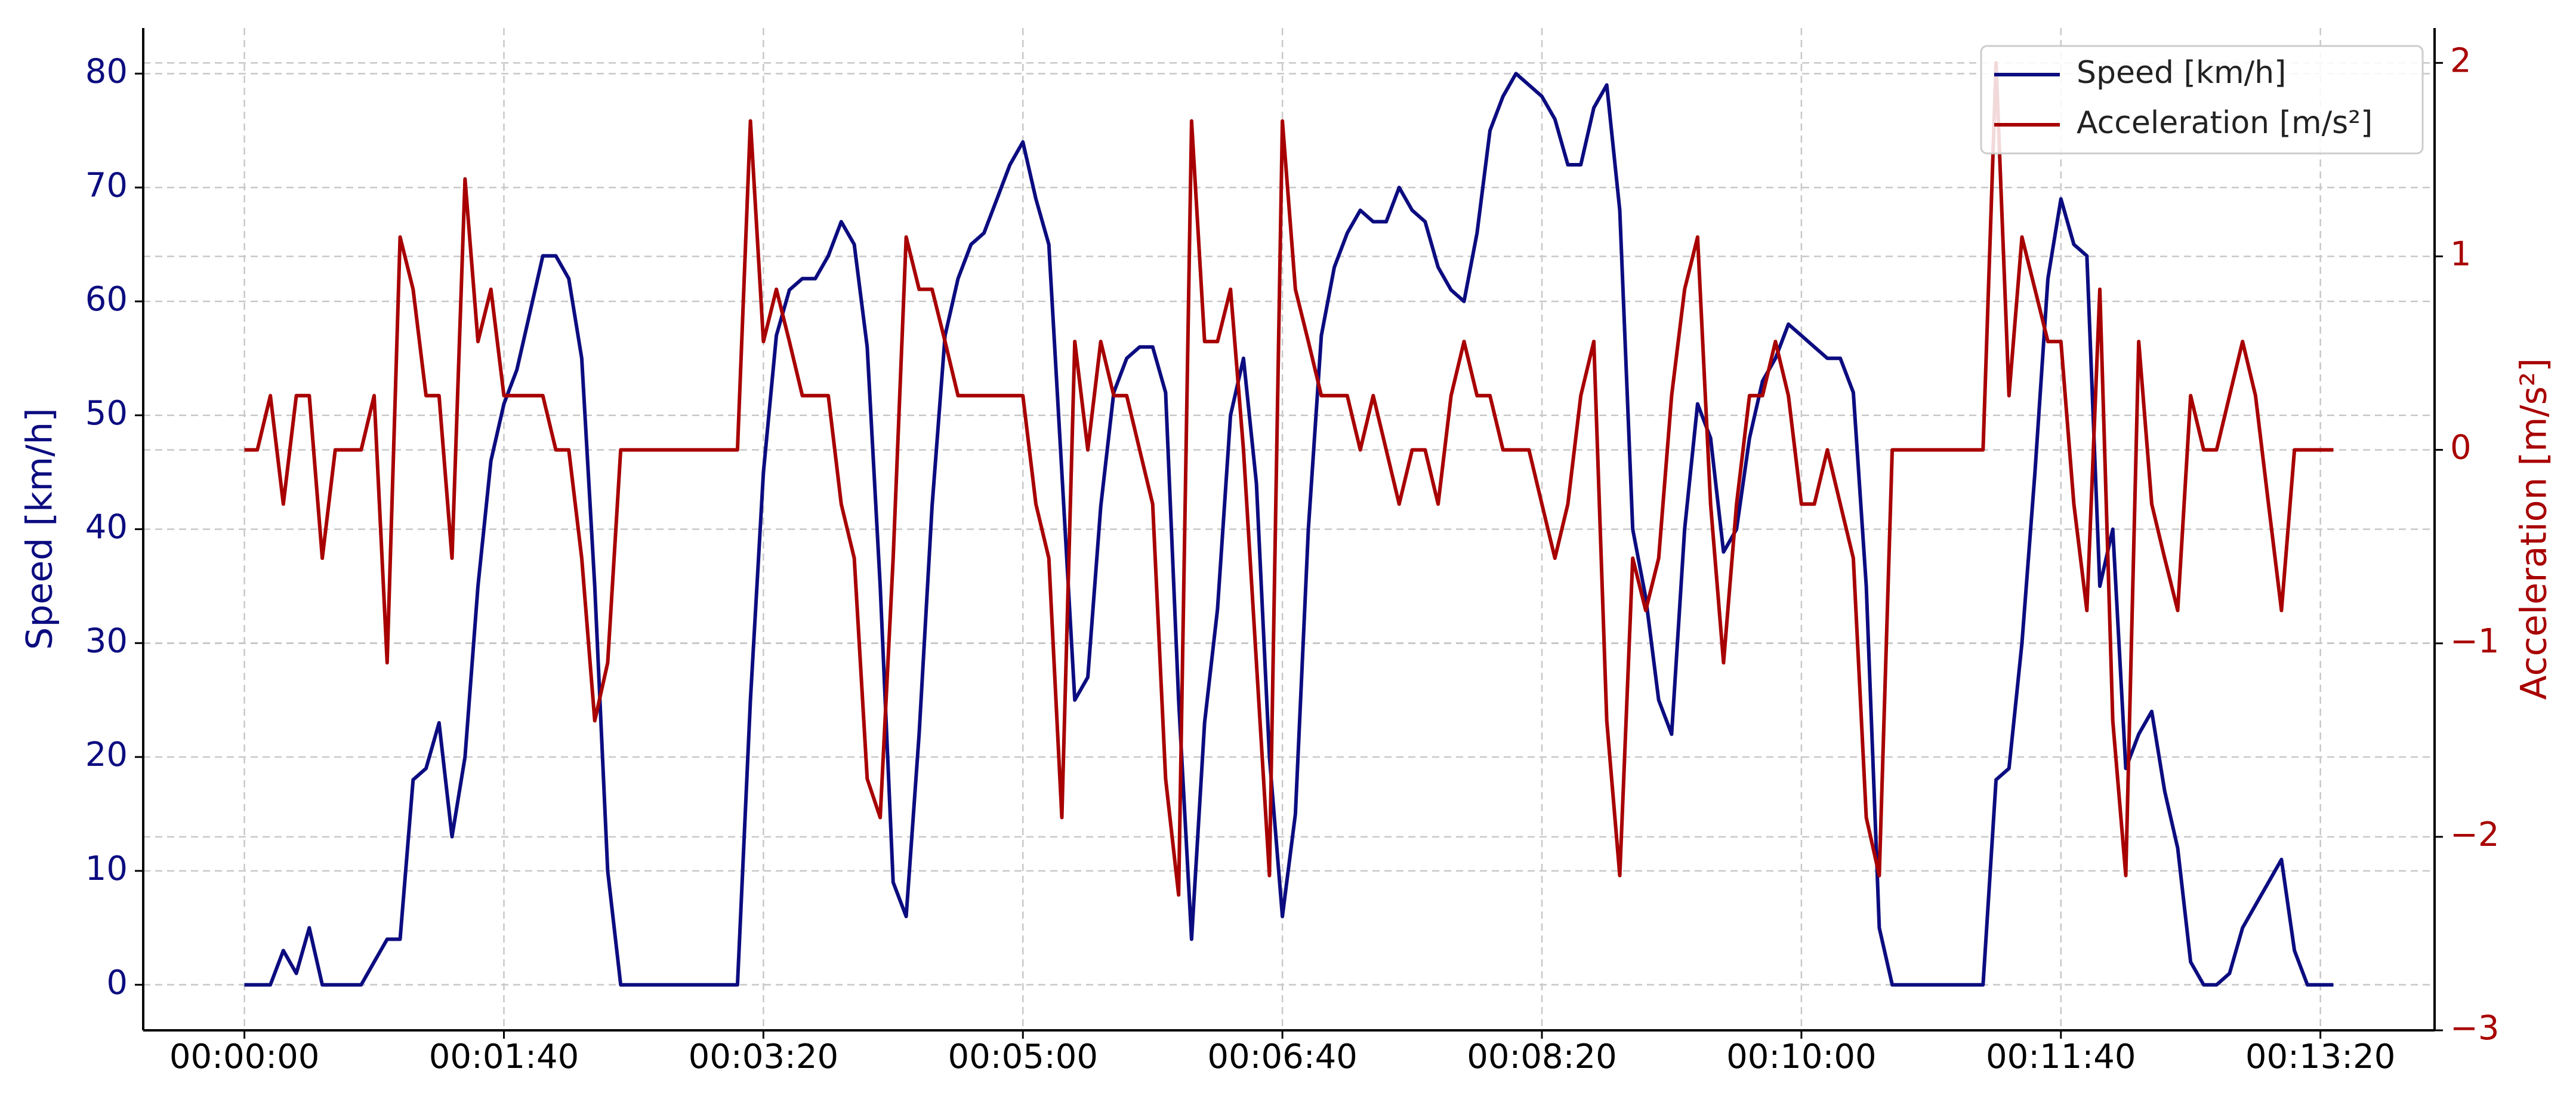 This screenshot has width=2576, height=1096. I want to click on y2-tick-label: 0, so click(2461, 448).